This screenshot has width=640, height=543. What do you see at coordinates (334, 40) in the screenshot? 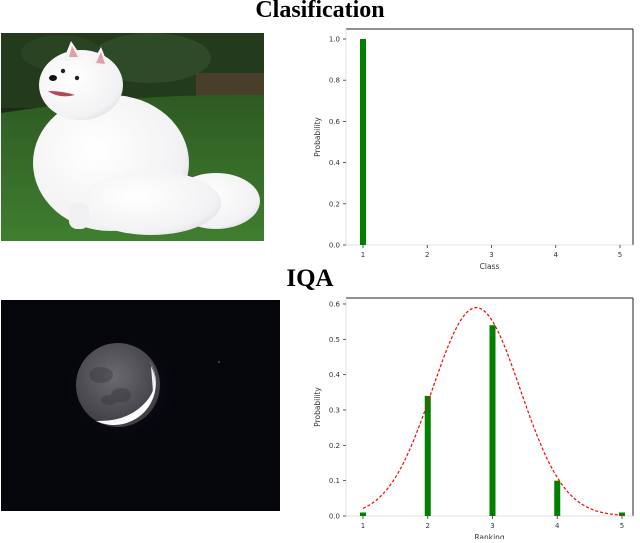
I see `y-tick-label: 1.0` at bounding box center [334, 40].